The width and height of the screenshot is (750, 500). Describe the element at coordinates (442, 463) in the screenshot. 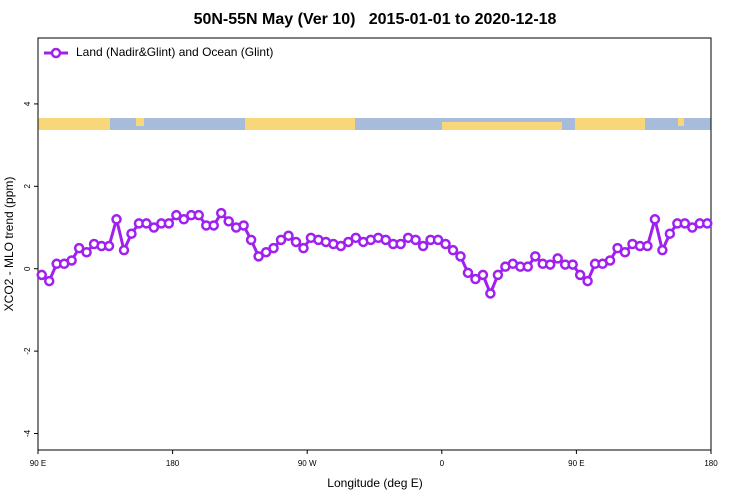

I see `x-tick-label: 0` at that location.